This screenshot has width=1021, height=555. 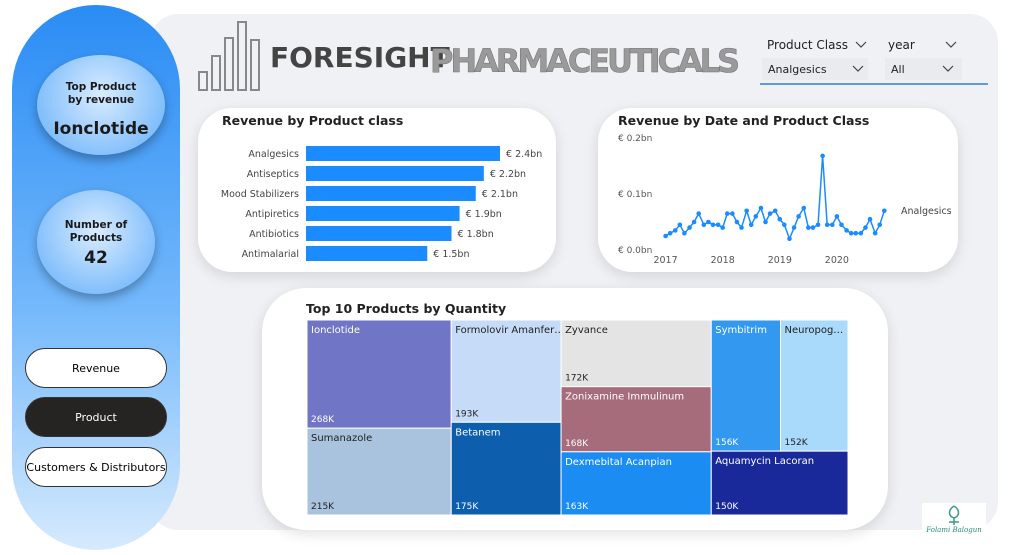 I want to click on x-tick-label: 2019, so click(x=780, y=260).